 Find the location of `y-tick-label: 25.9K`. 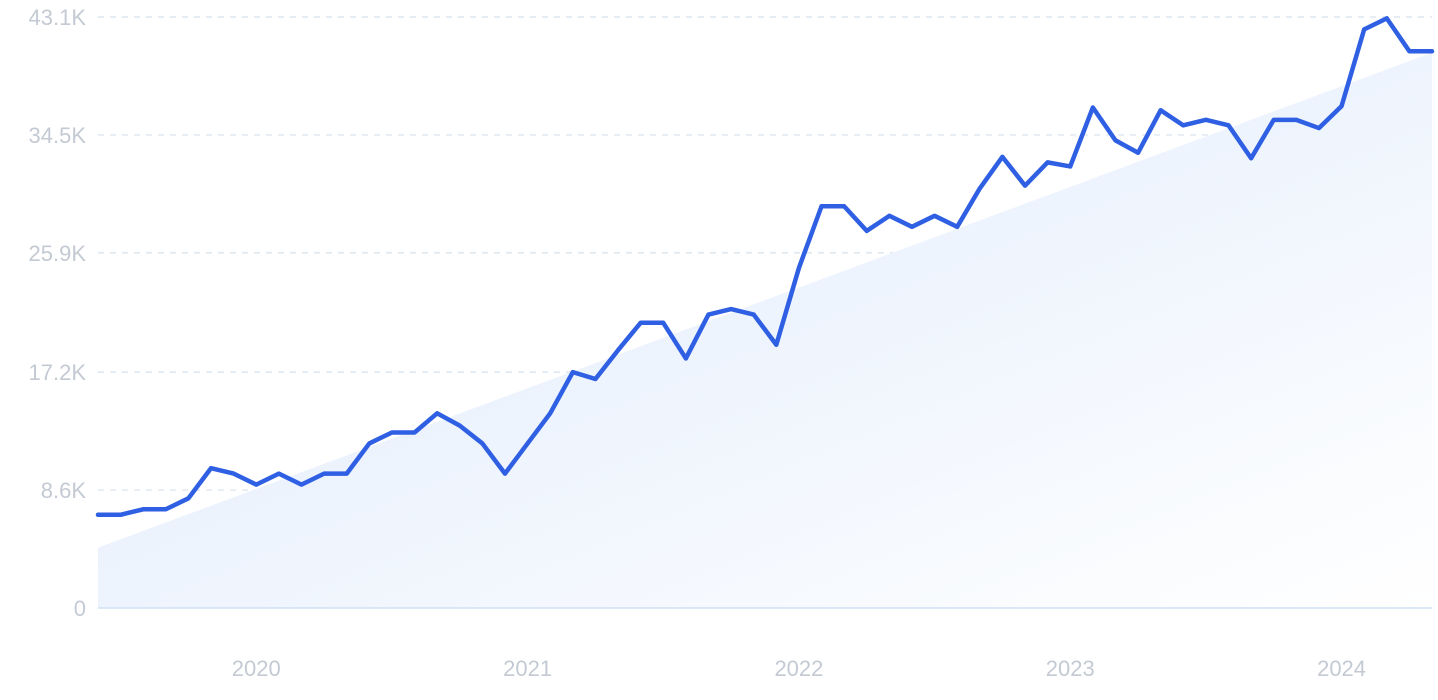

y-tick-label: 25.9K is located at coordinates (58, 253).